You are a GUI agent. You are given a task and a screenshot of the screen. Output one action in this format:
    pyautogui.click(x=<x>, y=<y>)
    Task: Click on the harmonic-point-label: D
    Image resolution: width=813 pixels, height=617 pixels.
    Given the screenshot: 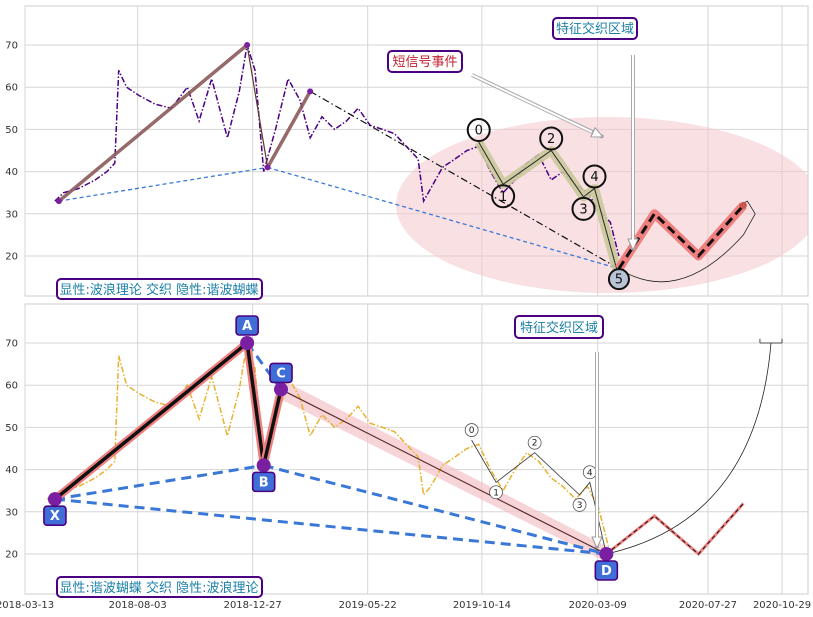 What is the action you would take?
    pyautogui.click(x=606, y=571)
    